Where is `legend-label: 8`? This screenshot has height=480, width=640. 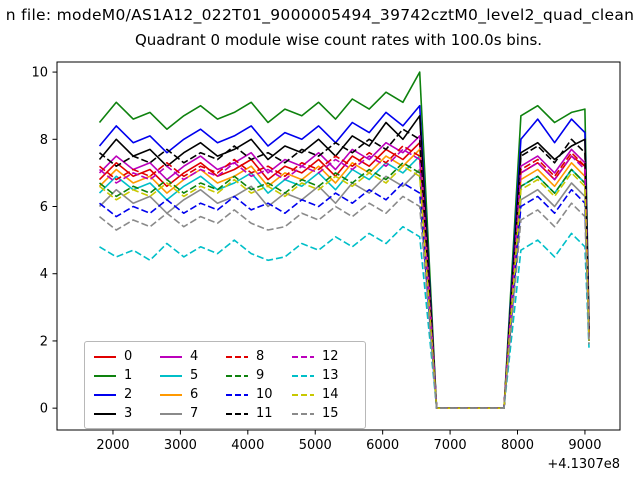 legend-label: 8 is located at coordinates (260, 356).